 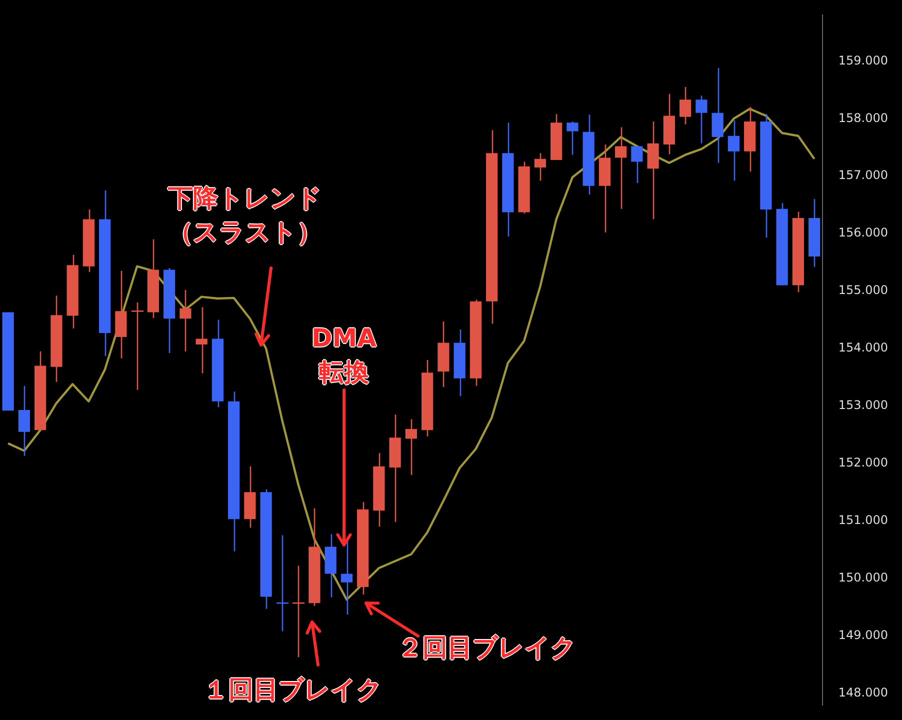 What do you see at coordinates (863, 520) in the screenshot?
I see `y-tick-label: 151.000` at bounding box center [863, 520].